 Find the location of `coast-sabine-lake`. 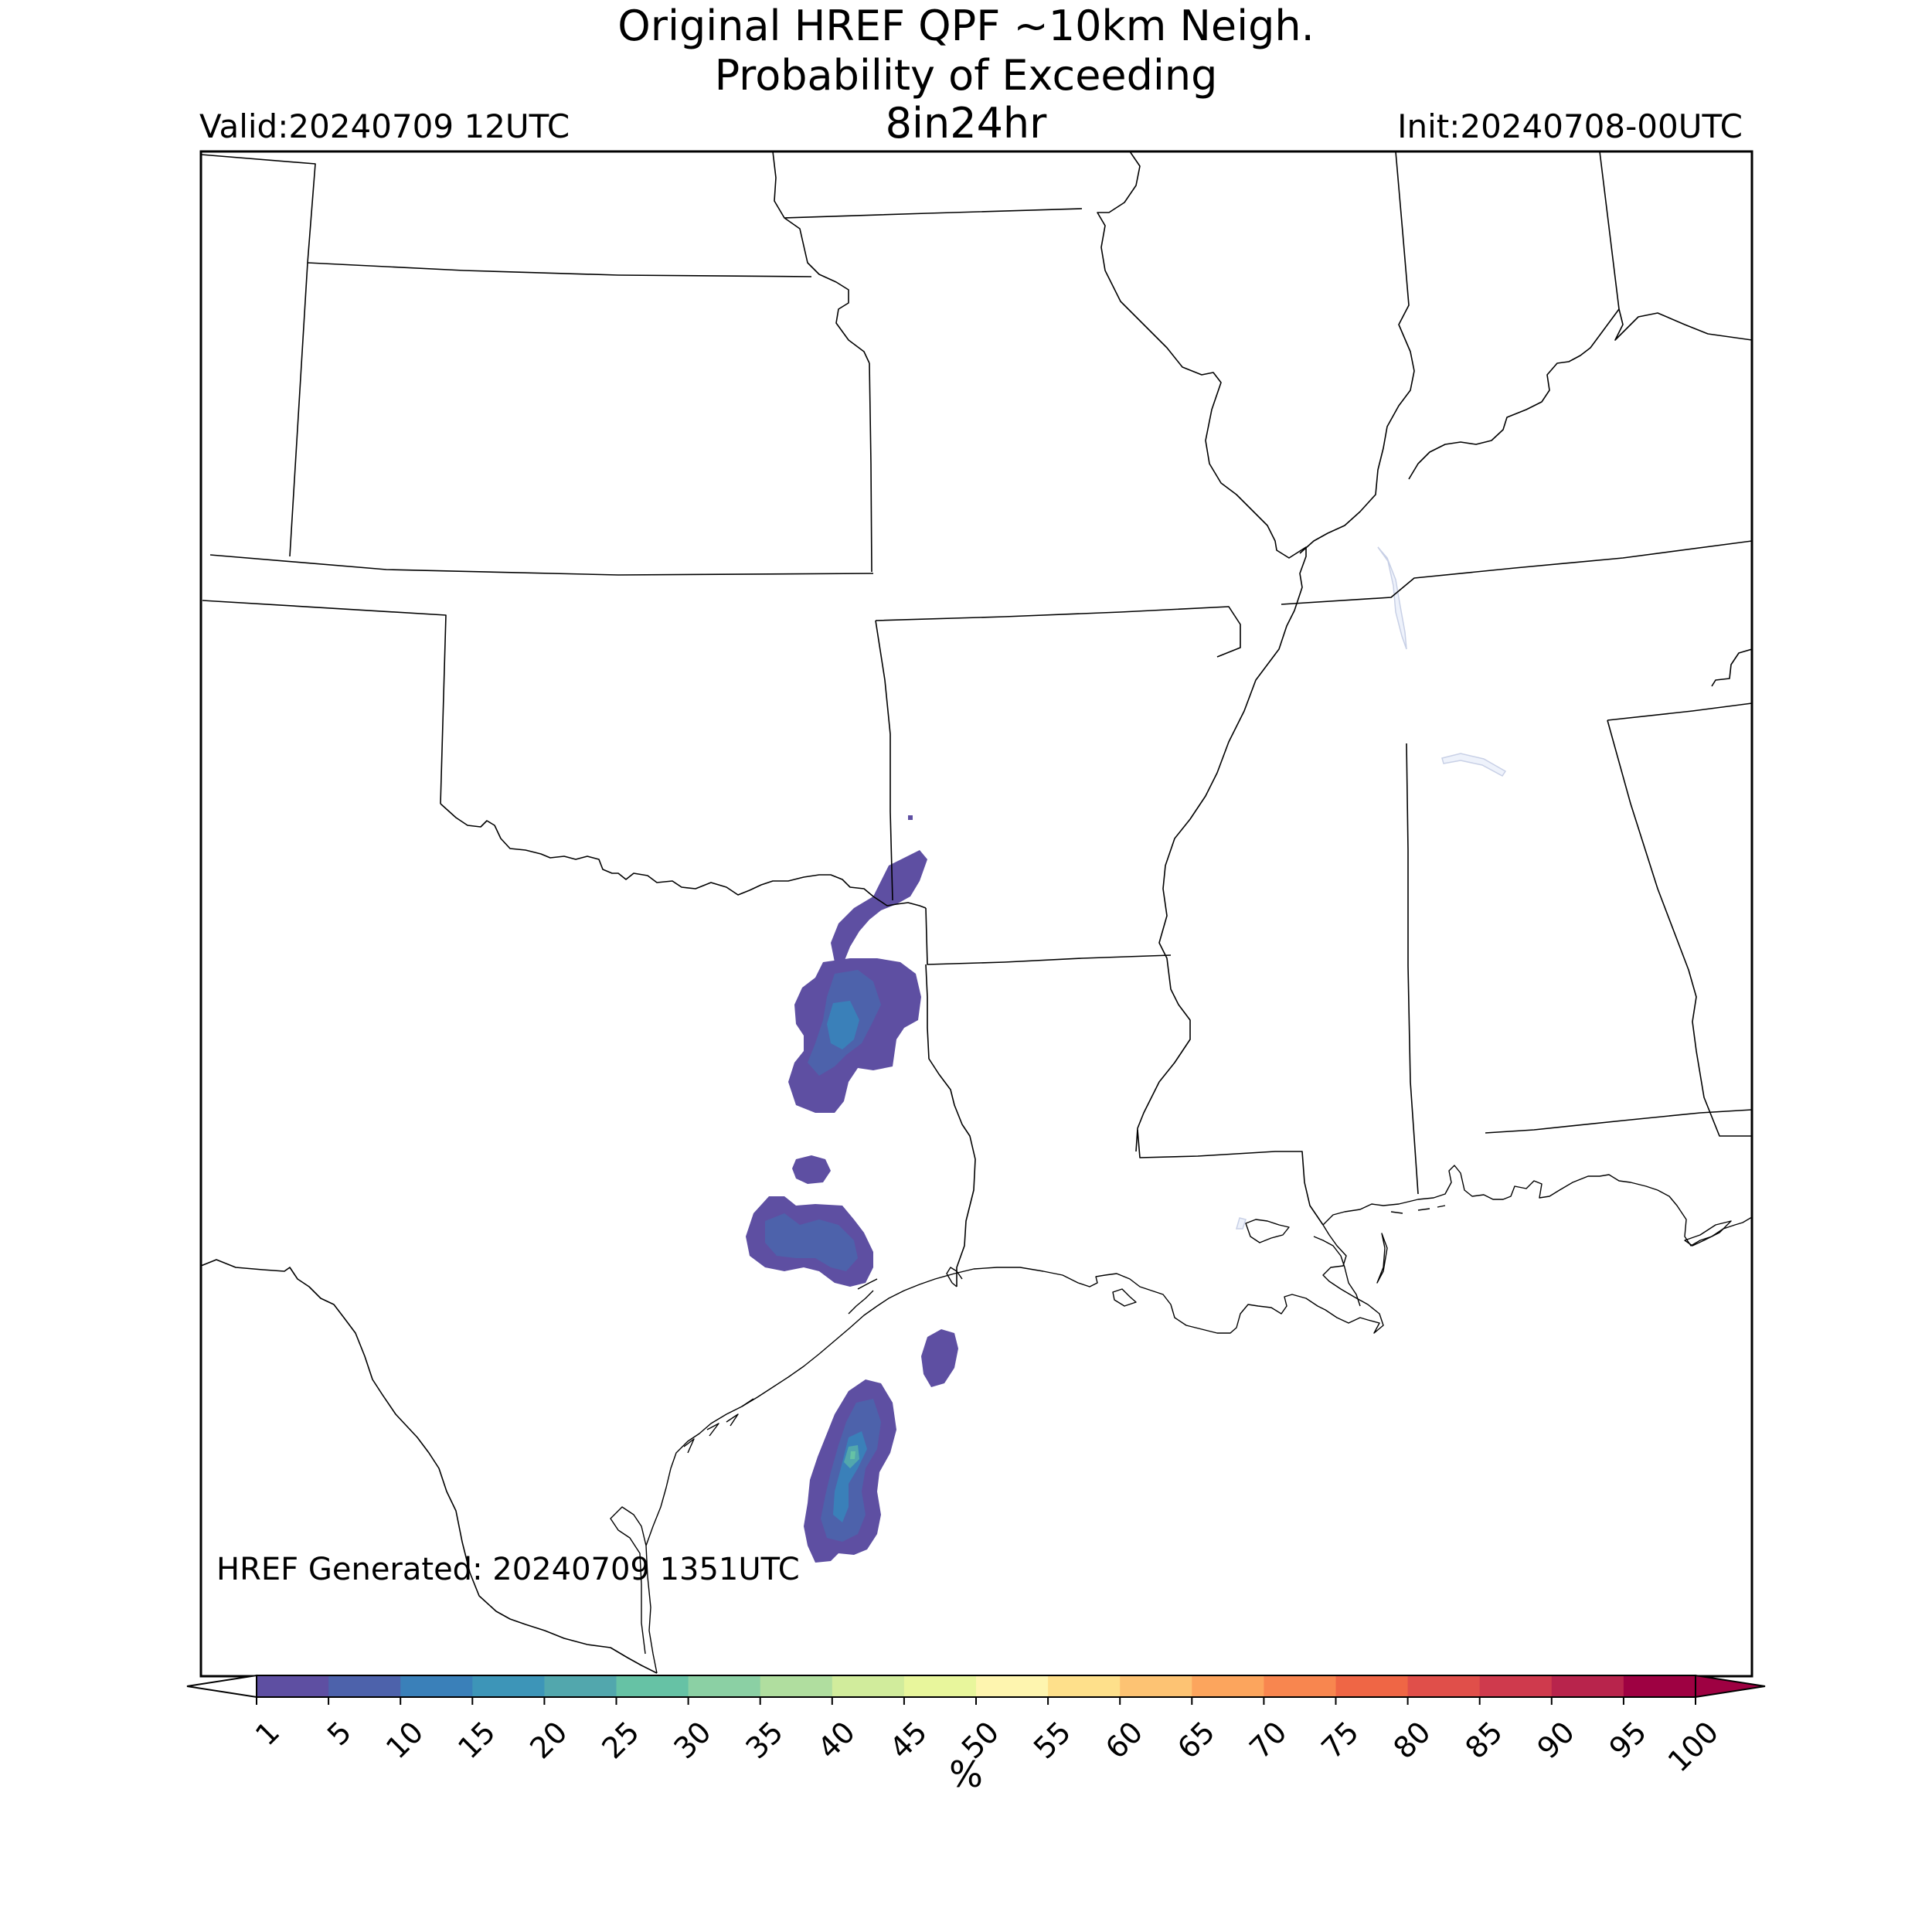

coast-sabine-lake is located at coordinates (955, 1277).